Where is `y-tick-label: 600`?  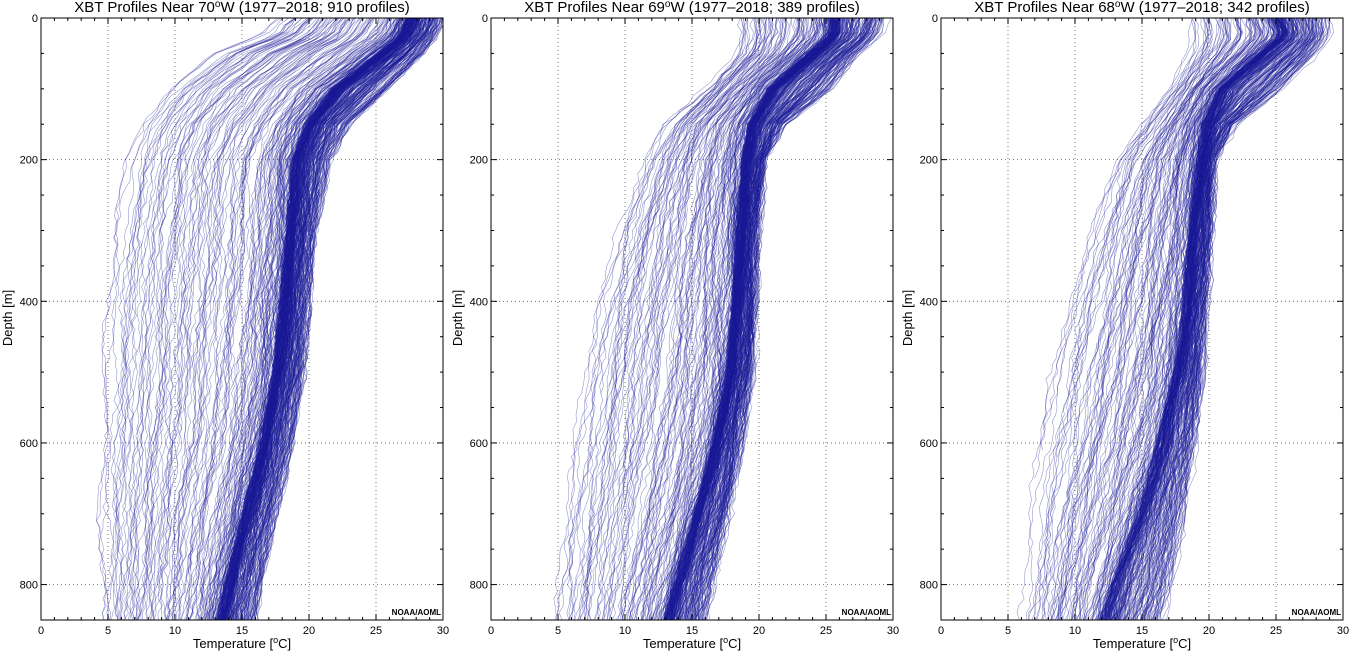 y-tick-label: 600 is located at coordinates (29, 444).